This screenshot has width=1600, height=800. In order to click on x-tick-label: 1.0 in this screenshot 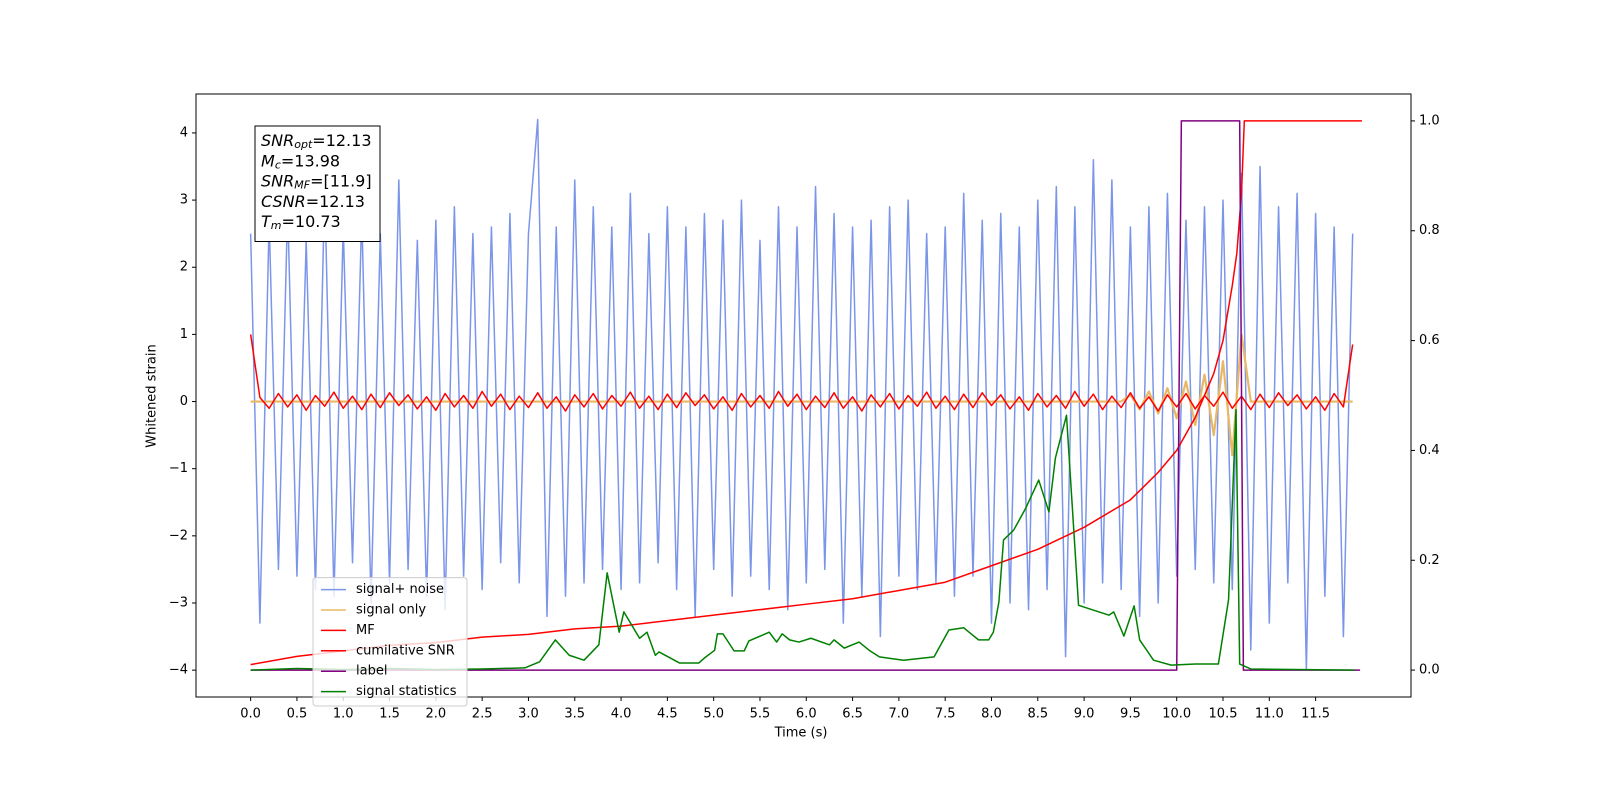, I will do `click(343, 714)`.